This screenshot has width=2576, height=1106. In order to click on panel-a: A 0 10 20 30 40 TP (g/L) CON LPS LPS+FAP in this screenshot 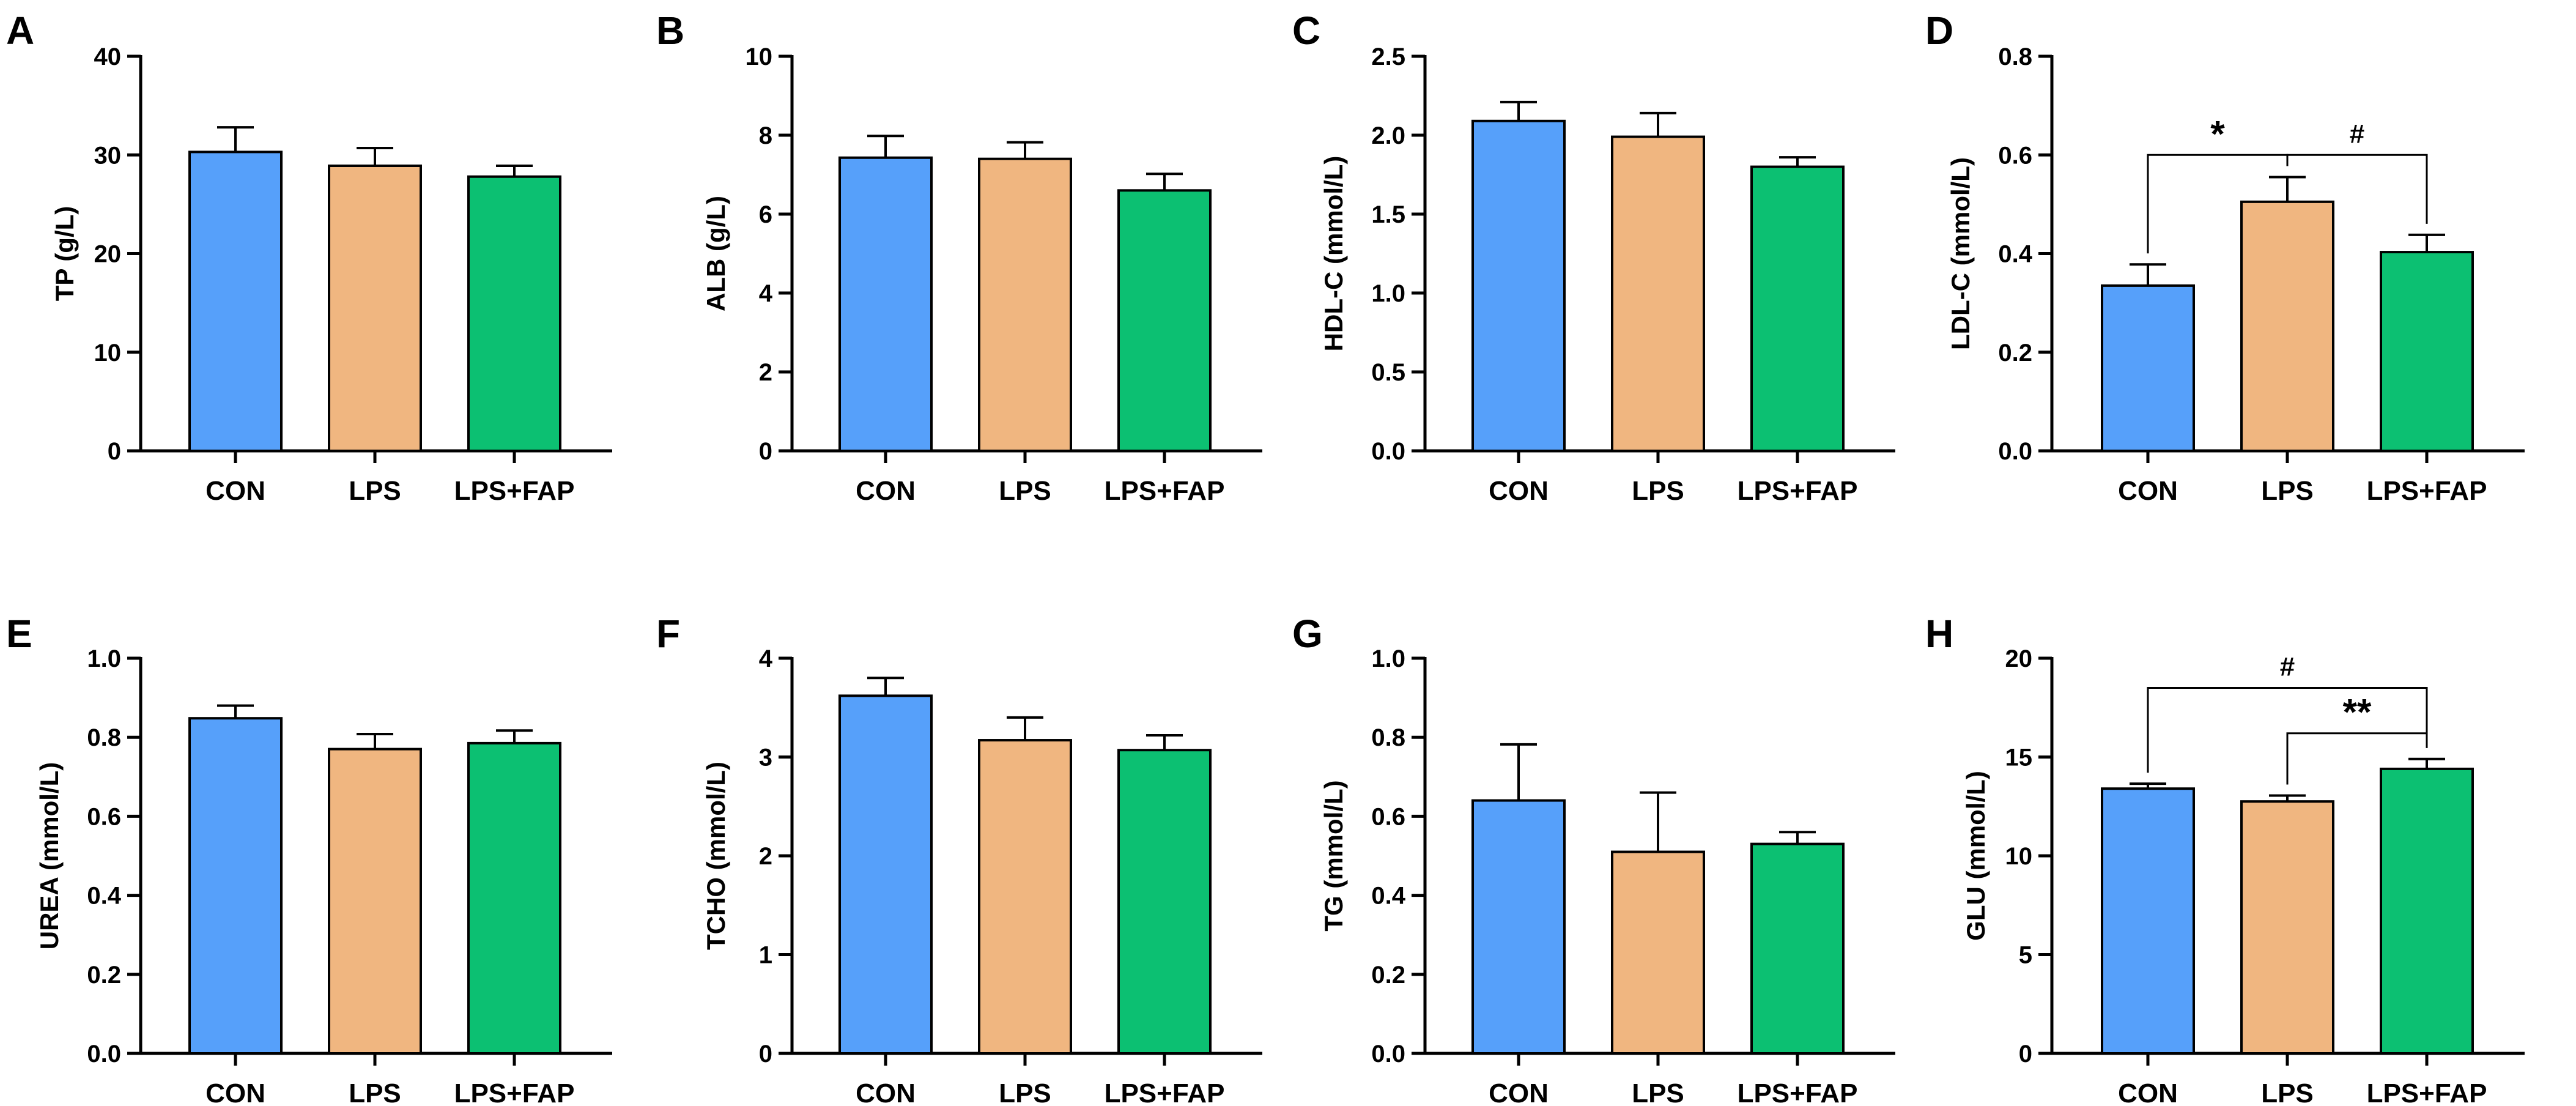, I will do `click(309, 257)`.